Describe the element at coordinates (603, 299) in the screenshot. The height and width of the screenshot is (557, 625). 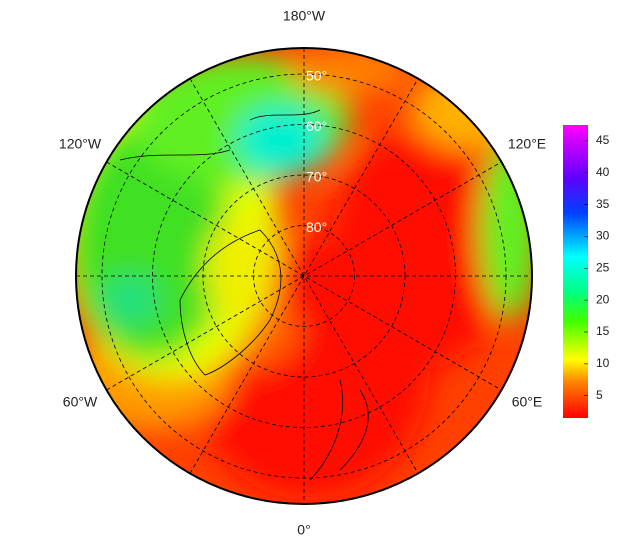
I see `colorbar-tick-label: 20` at that location.